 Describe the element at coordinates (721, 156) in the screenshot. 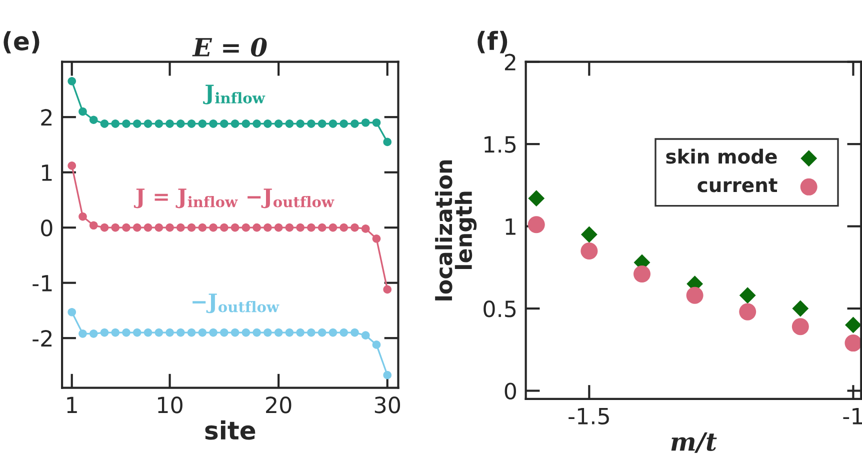

I see `legend-label: skin mode` at that location.